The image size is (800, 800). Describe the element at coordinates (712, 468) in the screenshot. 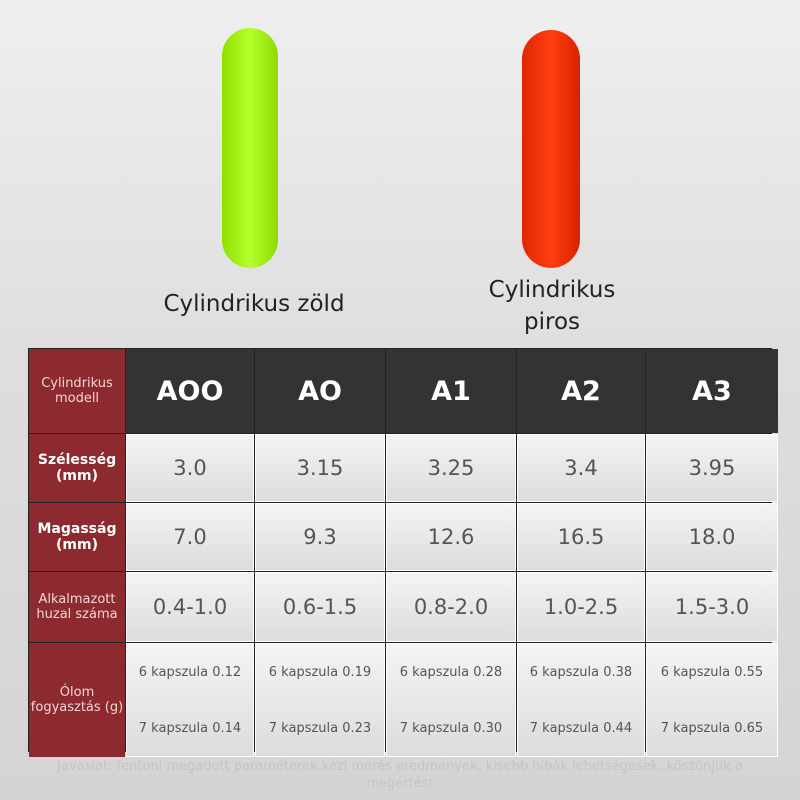

I see `table-cell: 3.95` at that location.